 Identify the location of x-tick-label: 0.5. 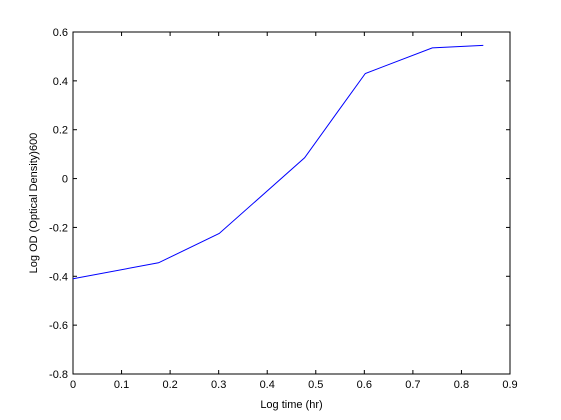
(315, 385).